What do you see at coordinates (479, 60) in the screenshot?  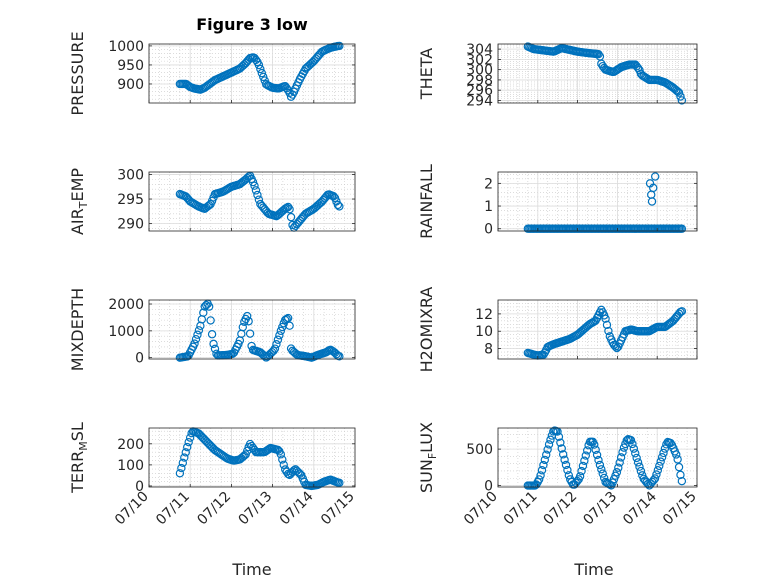 I see `y-tick-label: 302` at bounding box center [479, 60].